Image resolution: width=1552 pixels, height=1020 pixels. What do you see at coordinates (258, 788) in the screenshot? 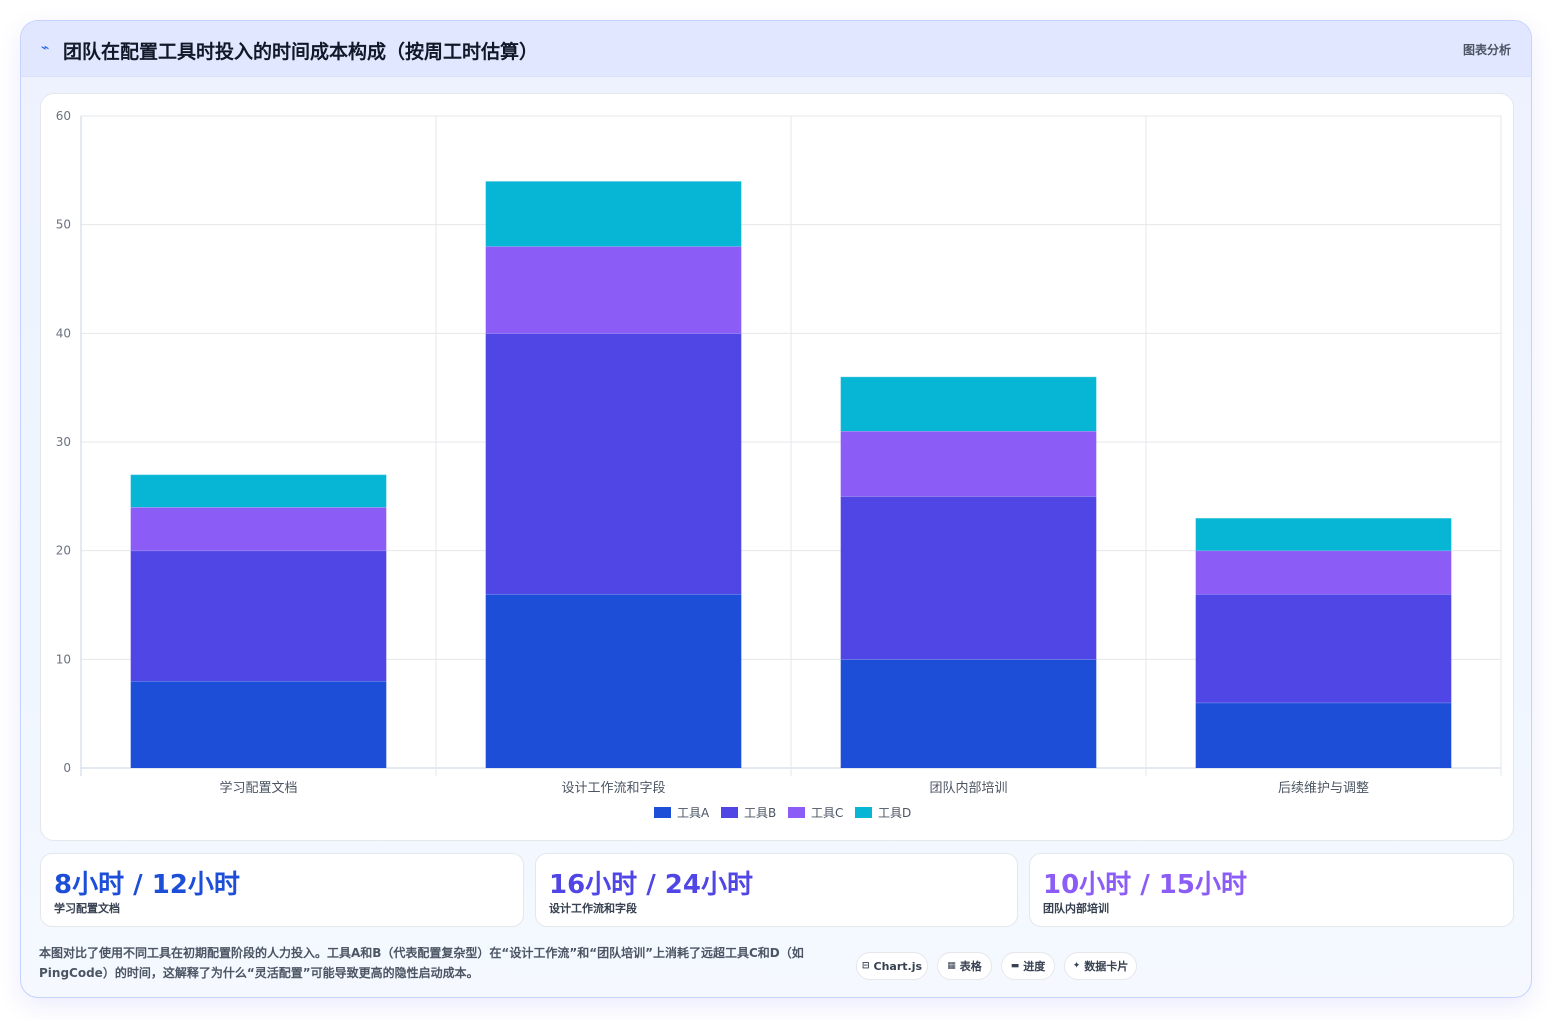
I see `x-tick-label: 学习配置文档` at bounding box center [258, 788].